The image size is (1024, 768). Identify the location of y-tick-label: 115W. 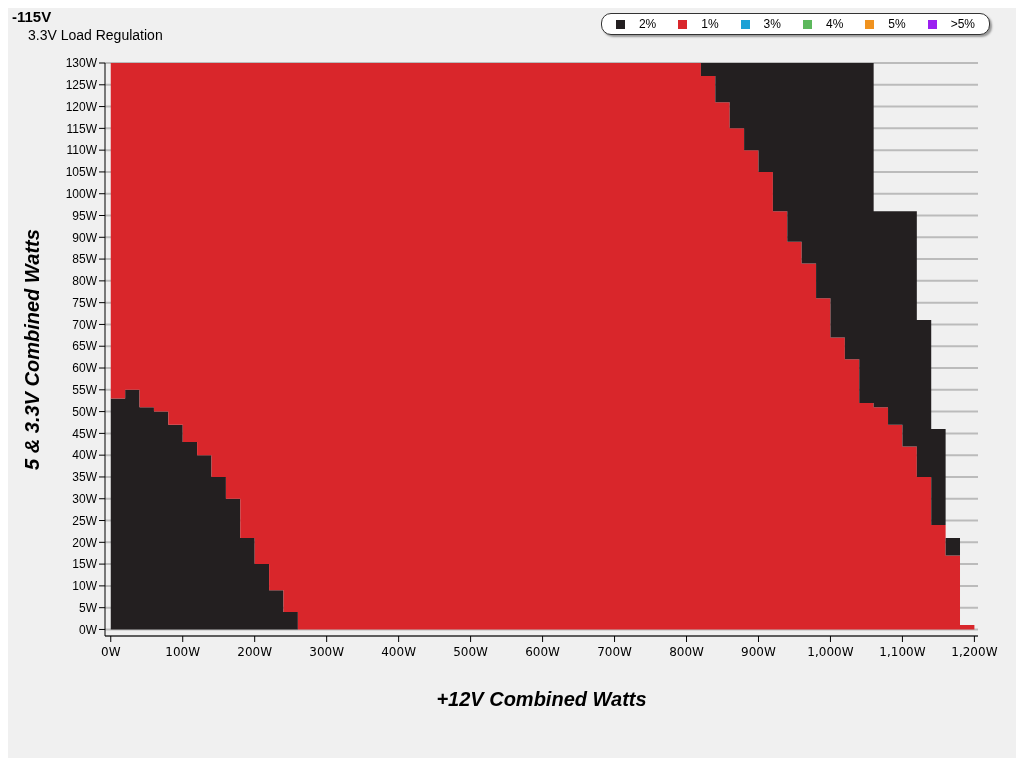
(82, 128).